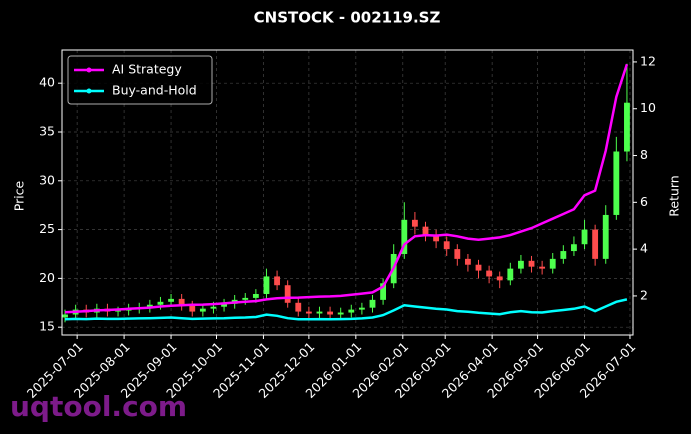 This screenshot has width=691, height=434. I want to click on y-tick-label: 15, so click(47, 326).